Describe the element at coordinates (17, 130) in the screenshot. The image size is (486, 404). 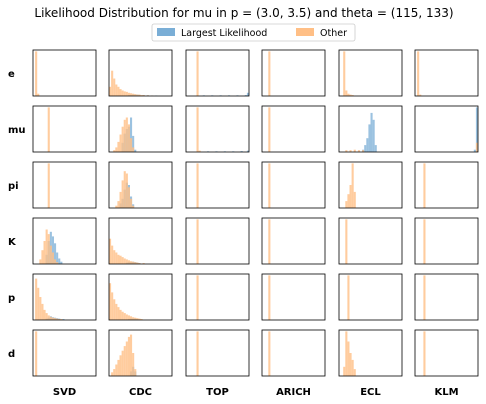
I see `row-label-mu: mu` at that location.